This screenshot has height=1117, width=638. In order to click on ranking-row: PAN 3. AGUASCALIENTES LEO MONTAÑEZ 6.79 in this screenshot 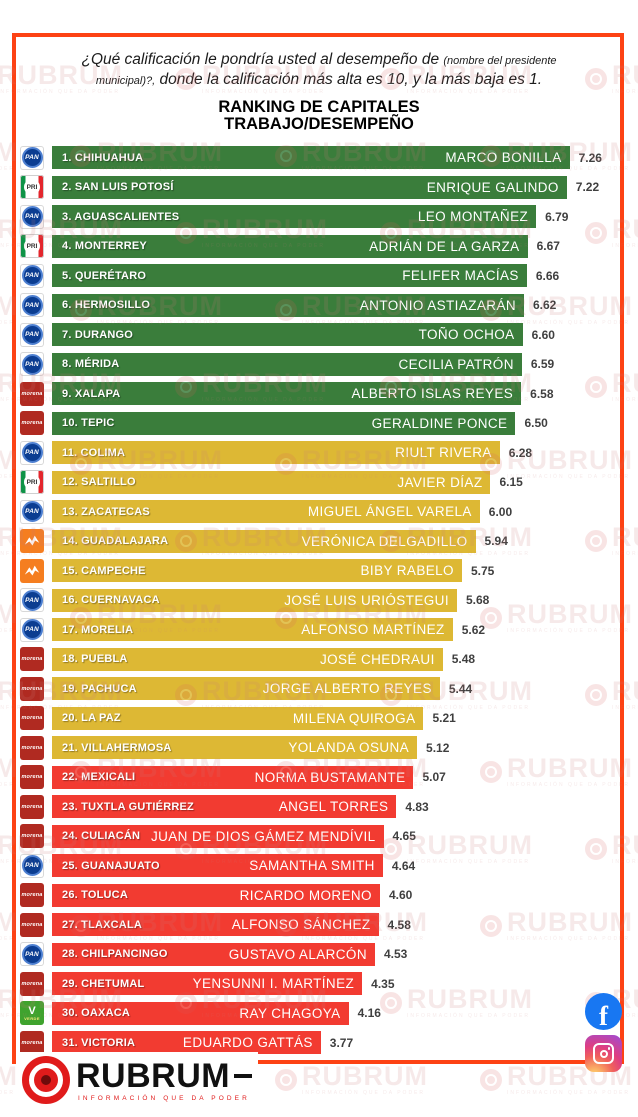, I will do `click(320, 216)`.